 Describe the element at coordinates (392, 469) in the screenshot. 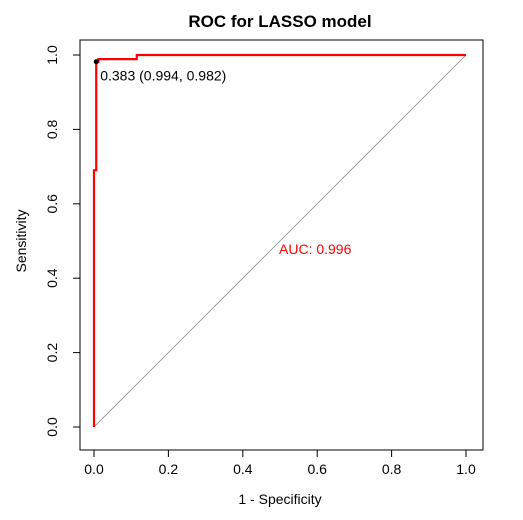

I see `x-tick-label: 0.8` at that location.